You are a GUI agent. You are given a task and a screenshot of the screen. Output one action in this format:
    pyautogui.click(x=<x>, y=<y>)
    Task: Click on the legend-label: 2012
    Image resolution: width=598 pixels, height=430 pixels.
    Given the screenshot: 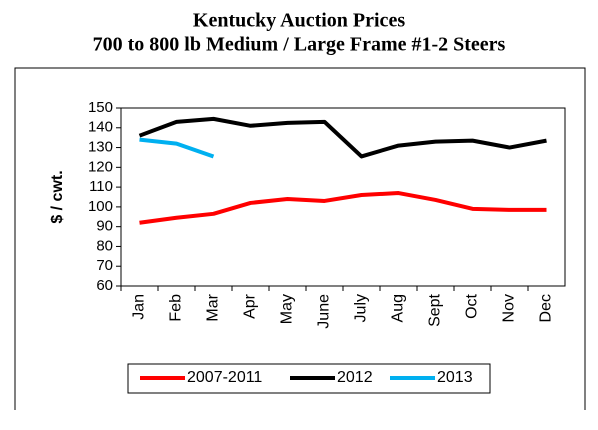 What is the action you would take?
    pyautogui.click(x=355, y=377)
    